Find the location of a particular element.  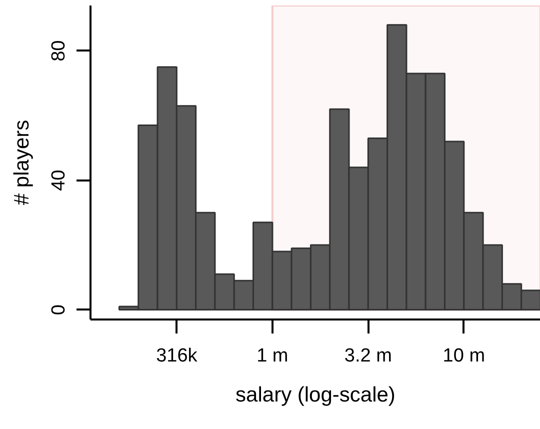

y-tick-label: 40 is located at coordinates (59, 180).